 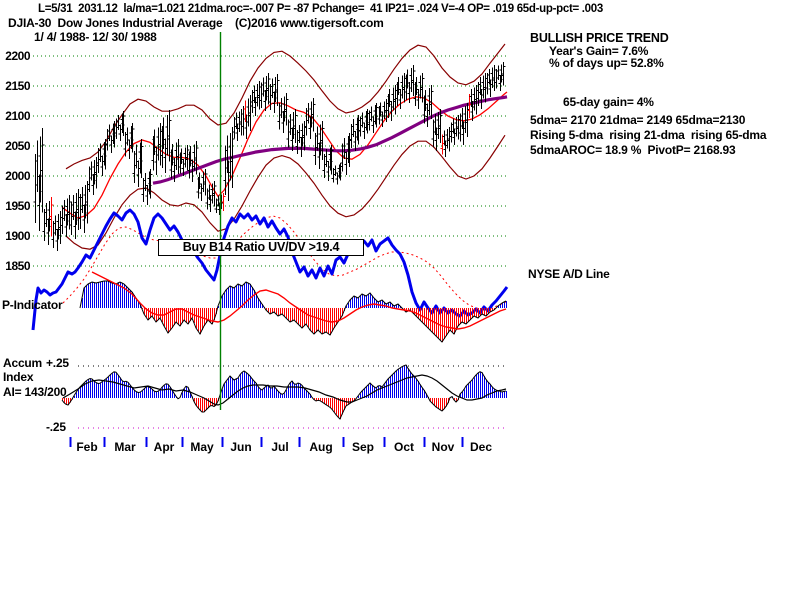 I want to click on p-indicator-histogram, so click(x=294, y=311).